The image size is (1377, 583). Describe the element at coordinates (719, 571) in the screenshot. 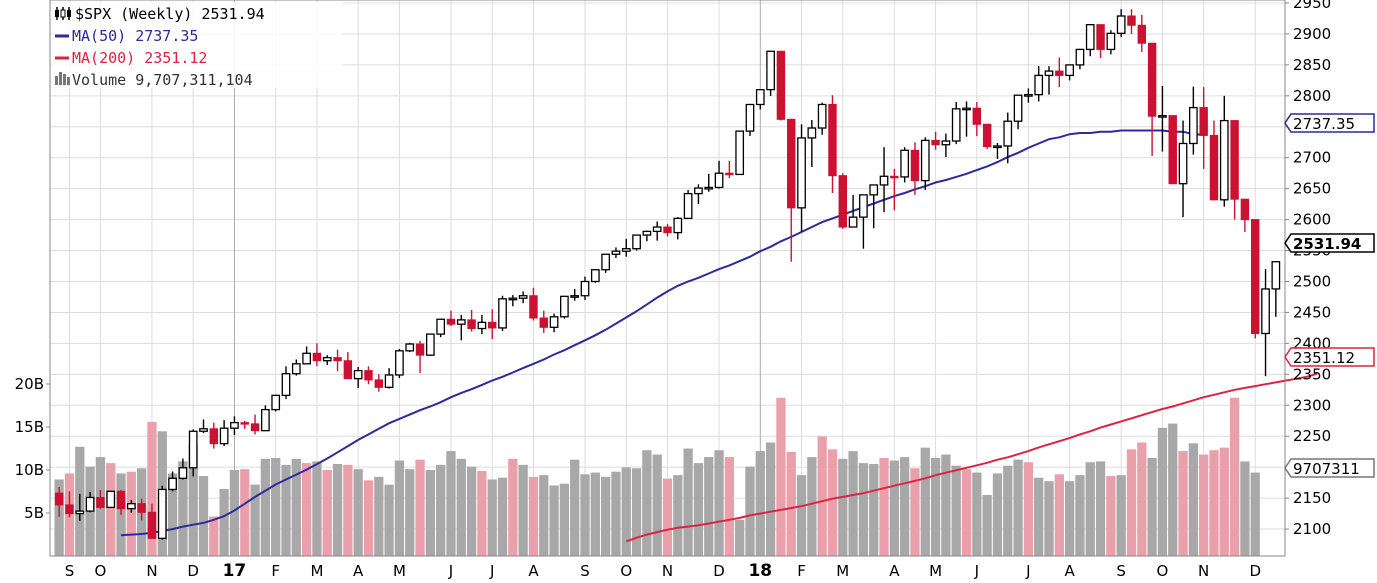

I see `time-tick-label: D` at that location.